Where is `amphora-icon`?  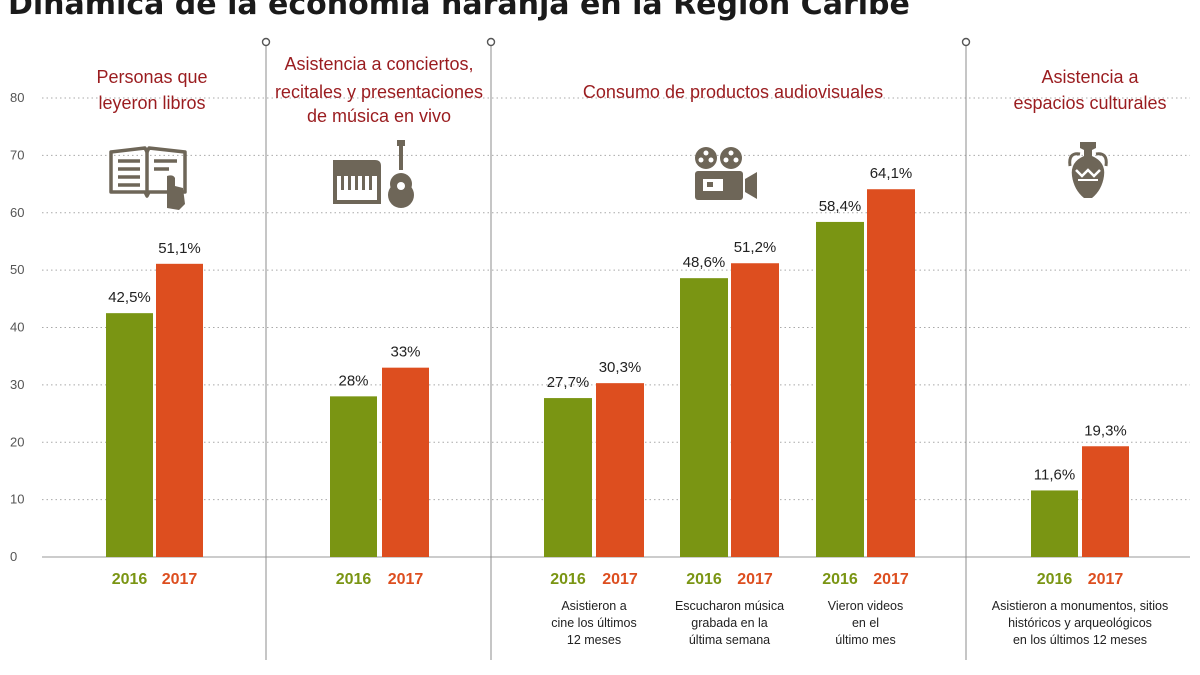 amphora-icon is located at coordinates (1088, 170).